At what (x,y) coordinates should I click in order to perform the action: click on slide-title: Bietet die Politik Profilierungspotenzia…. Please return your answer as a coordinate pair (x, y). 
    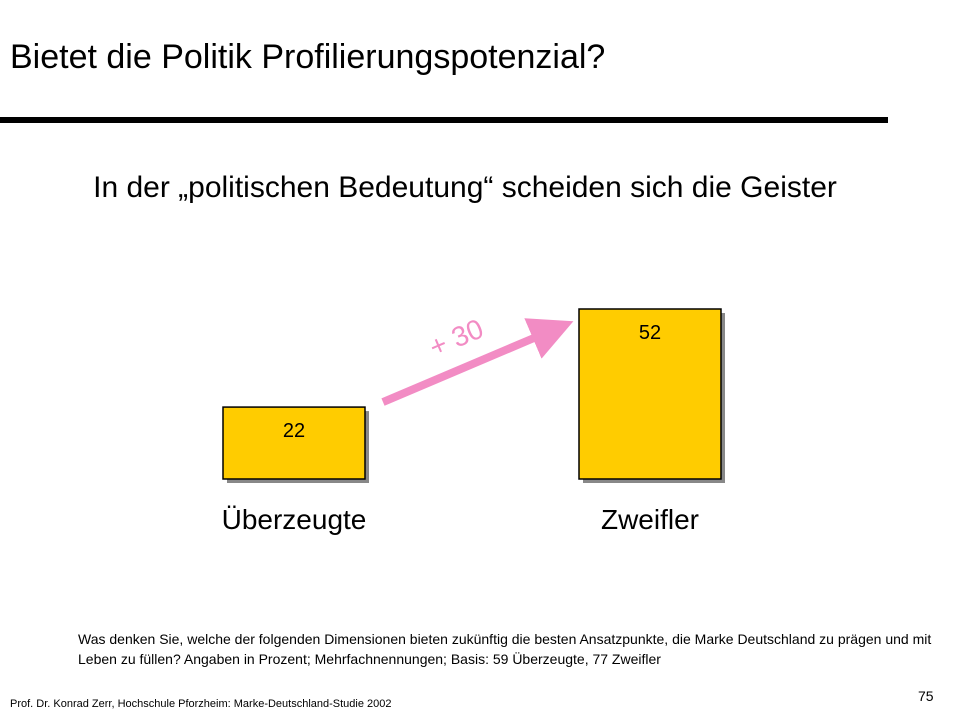
    Looking at the image, I should click on (308, 57).